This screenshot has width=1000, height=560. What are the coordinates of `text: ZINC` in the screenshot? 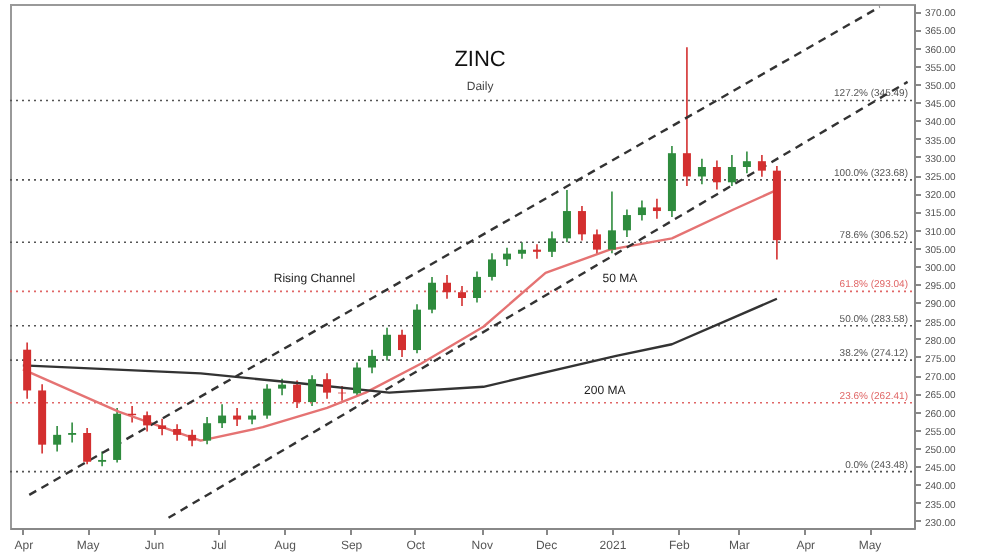 It's located at (480, 60).